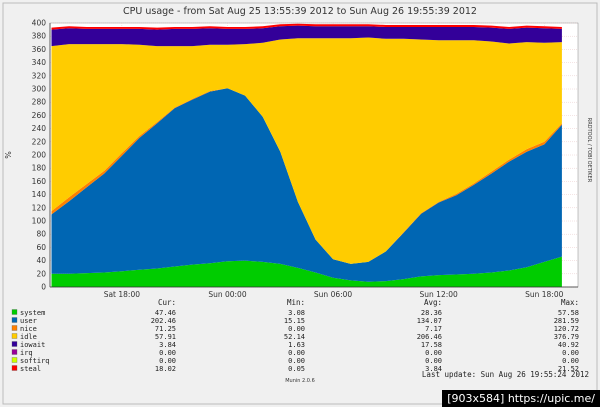 This screenshot has height=407, width=600. What do you see at coordinates (566, 337) in the screenshot?
I see `legend-max: 376.79` at bounding box center [566, 337].